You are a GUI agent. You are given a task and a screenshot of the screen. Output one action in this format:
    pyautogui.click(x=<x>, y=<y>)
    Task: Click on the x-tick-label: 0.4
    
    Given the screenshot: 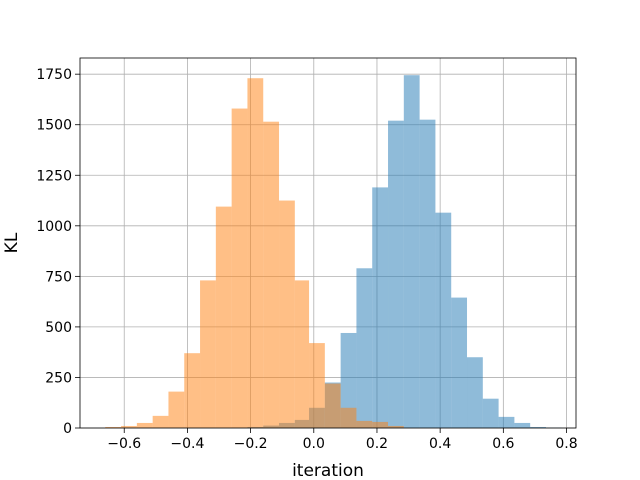 What is the action you would take?
    pyautogui.click(x=440, y=444)
    